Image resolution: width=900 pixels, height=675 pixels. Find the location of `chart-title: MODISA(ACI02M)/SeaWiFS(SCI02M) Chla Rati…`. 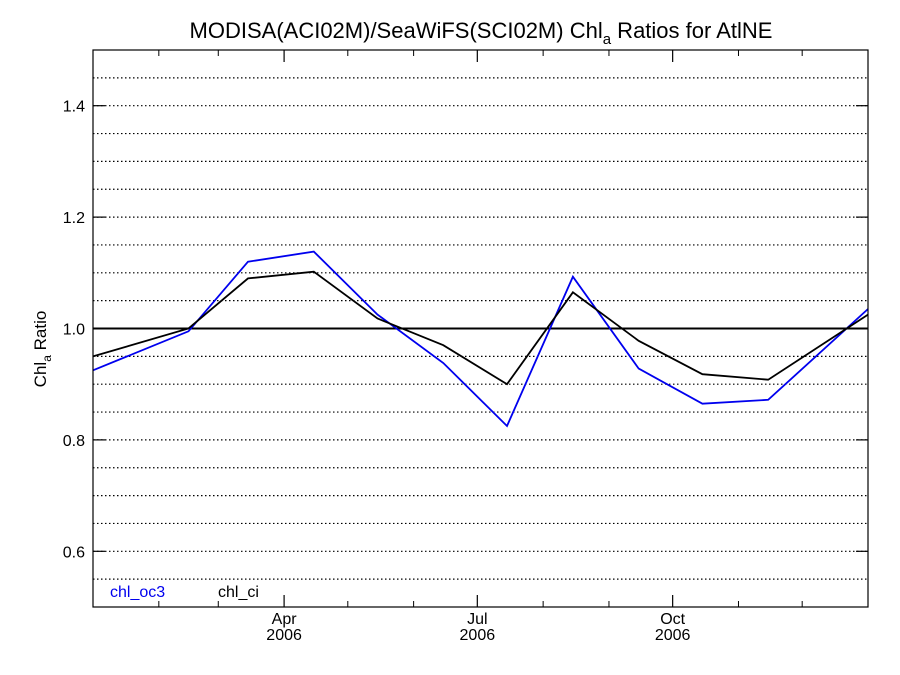

chart-title: MODISA(ACI02M)/SeaWiFS(SCI02M) Chla Rati… is located at coordinates (481, 33).